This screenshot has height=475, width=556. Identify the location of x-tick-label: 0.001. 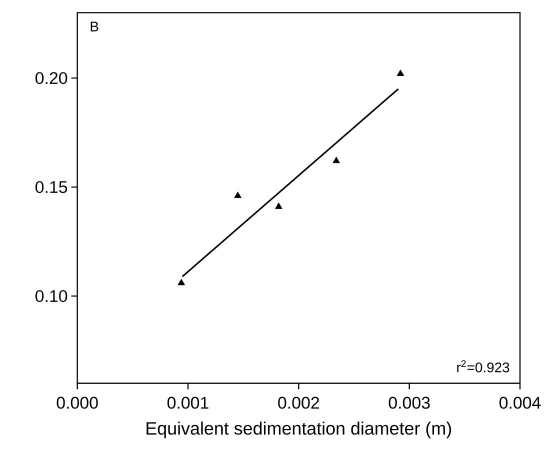
(187, 402).